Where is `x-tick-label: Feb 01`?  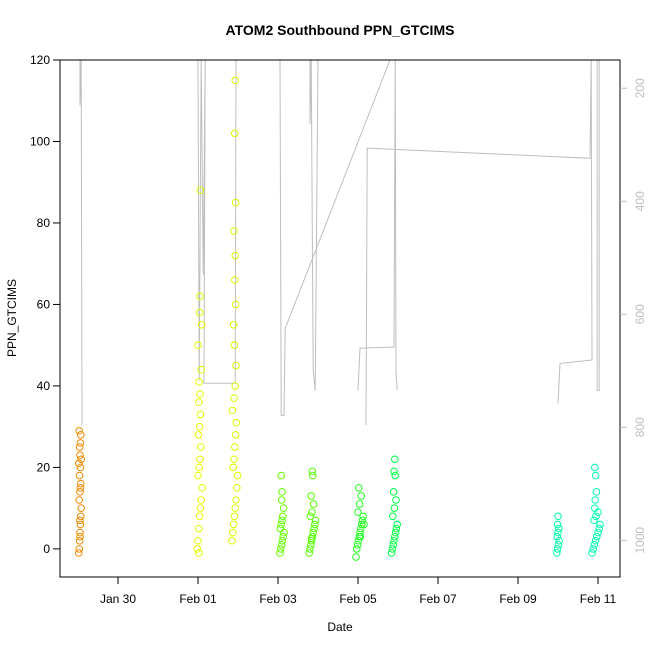 x-tick-label: Feb 01 is located at coordinates (198, 599).